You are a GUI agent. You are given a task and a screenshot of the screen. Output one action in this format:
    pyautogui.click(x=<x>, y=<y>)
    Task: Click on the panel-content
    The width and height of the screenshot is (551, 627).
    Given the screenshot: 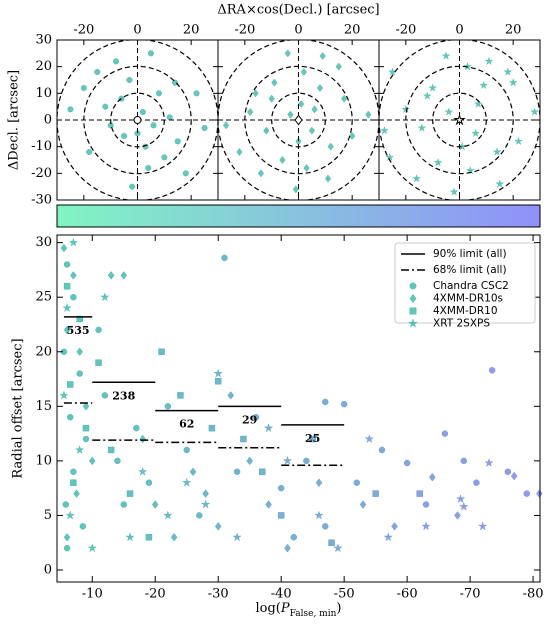 What is the action you would take?
    pyautogui.click(x=298, y=120)
    